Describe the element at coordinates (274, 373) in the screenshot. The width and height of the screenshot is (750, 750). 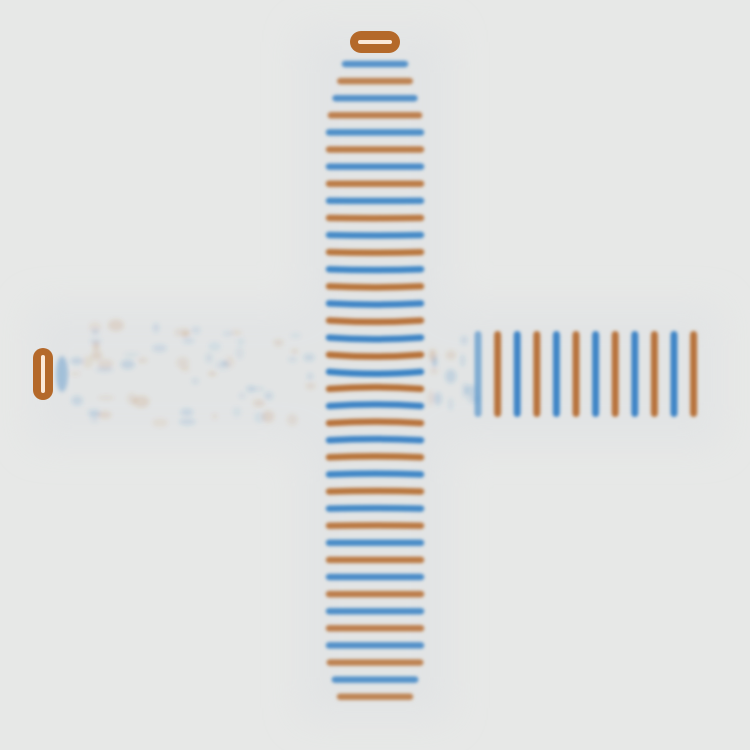
I see `left-arm-ripples` at that location.